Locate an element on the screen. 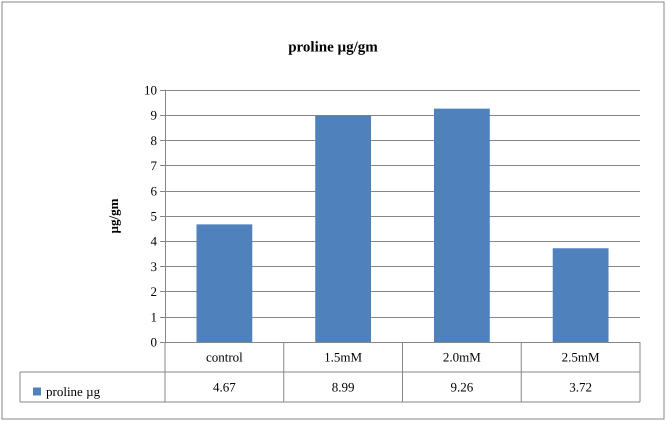 The height and width of the screenshot is (421, 666). y-tick-label: 2 is located at coordinates (153, 292).